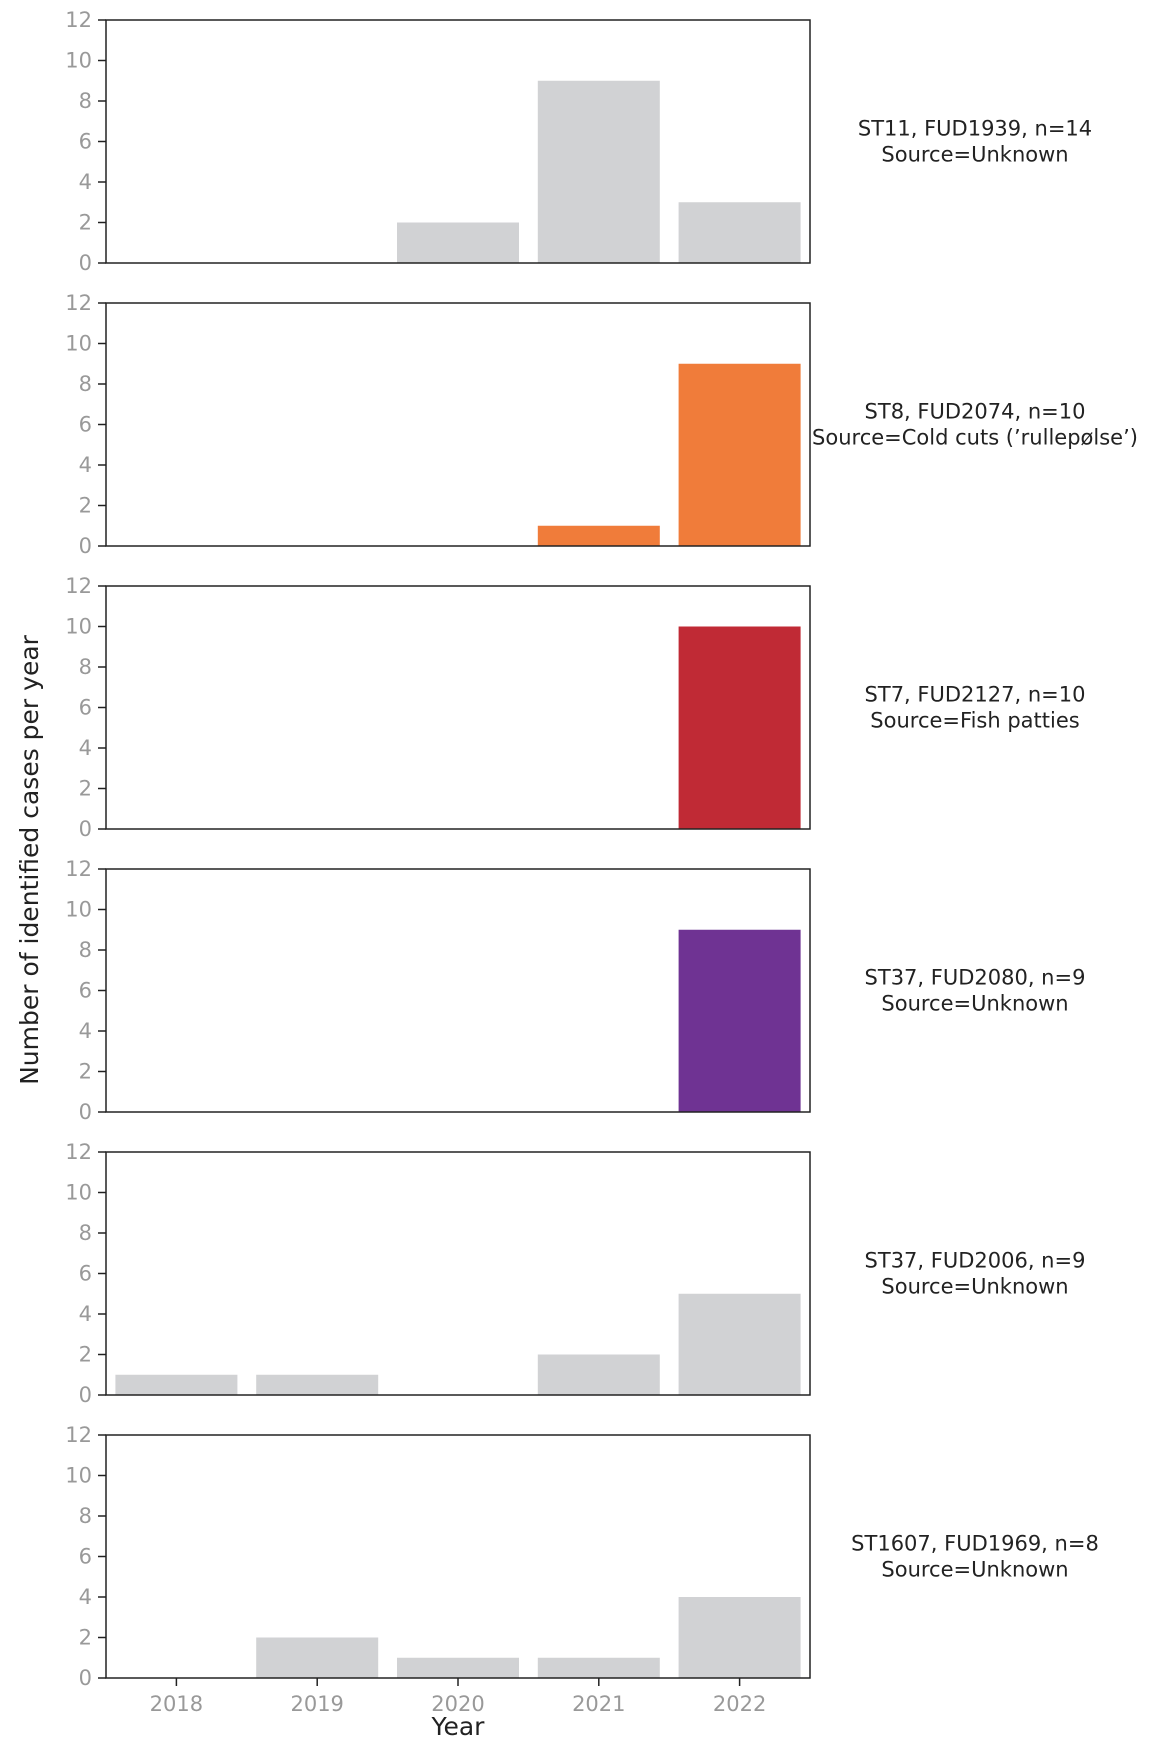  I want to click on x-tick-label: 2022, so click(739, 1704).